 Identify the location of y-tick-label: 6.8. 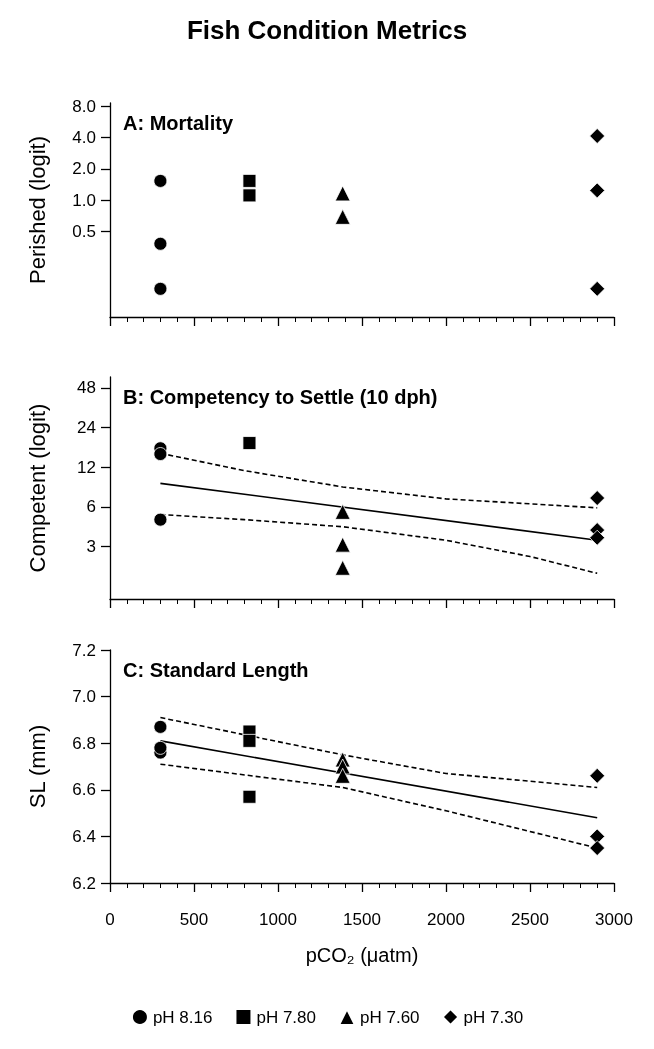
(84, 743).